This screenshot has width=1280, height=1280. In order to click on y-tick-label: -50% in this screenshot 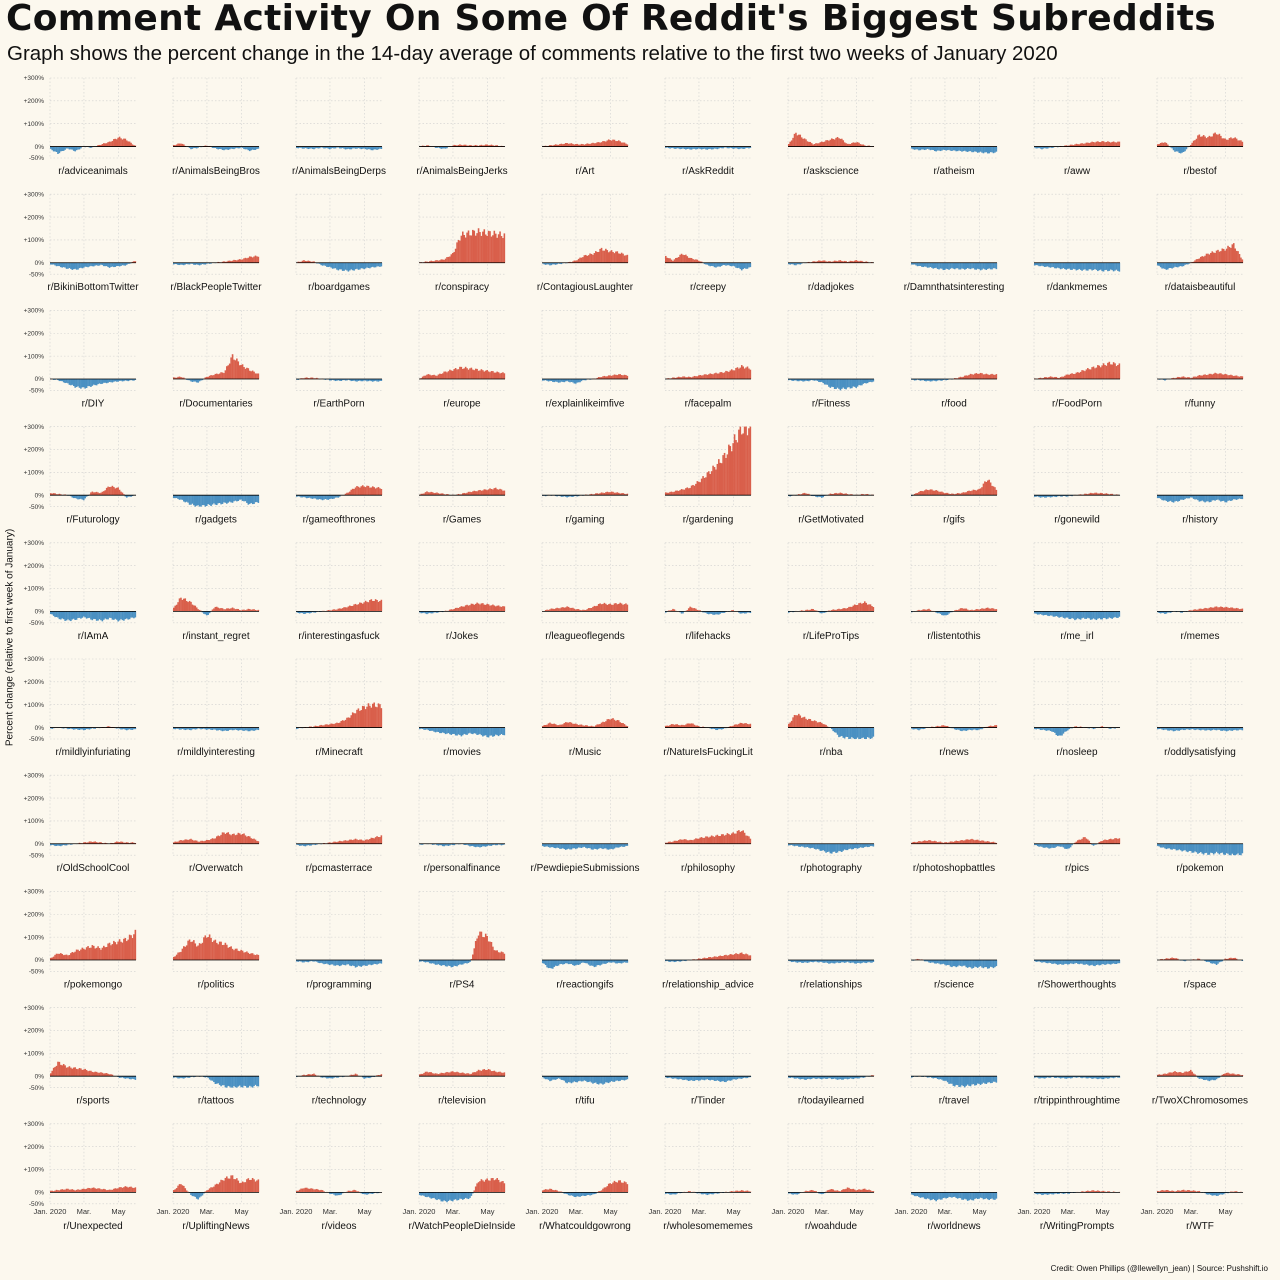, I will do `click(36, 623)`.